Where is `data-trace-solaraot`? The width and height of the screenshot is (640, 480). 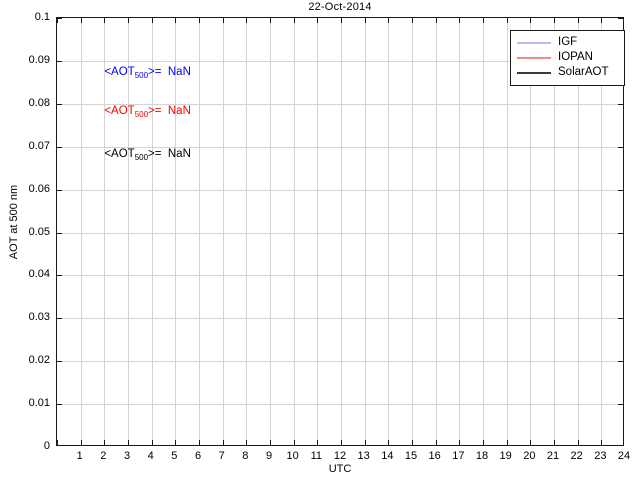 data-trace-solaraot is located at coordinates (268, 445).